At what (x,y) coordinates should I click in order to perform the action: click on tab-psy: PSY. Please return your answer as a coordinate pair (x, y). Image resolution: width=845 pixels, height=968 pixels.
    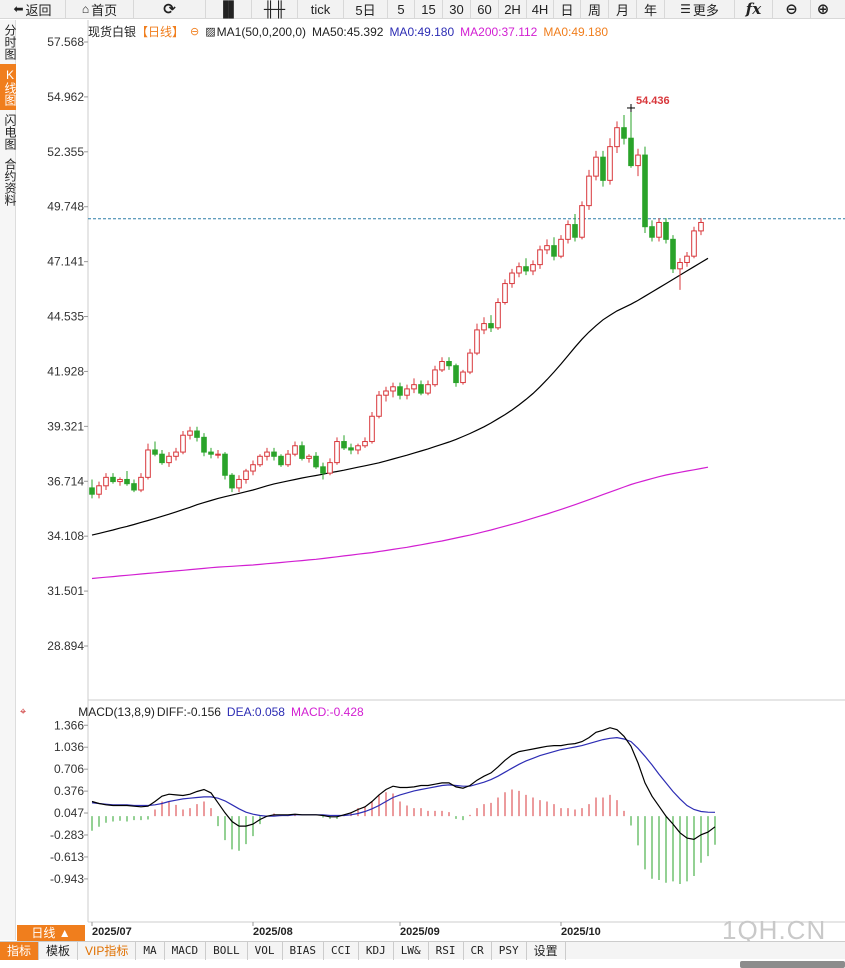
    Looking at the image, I should click on (509, 950).